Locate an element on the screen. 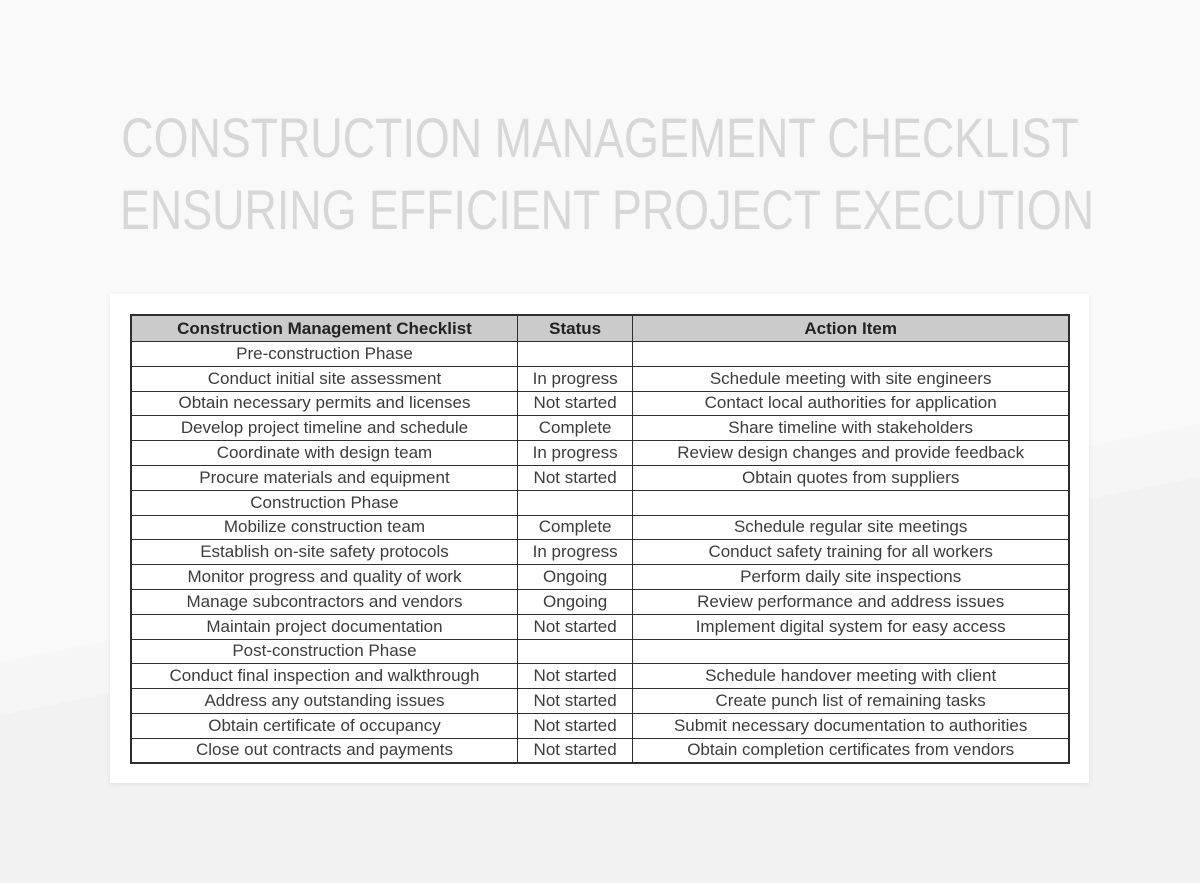  table-row: Pre-construction Phase is located at coordinates (600, 354).